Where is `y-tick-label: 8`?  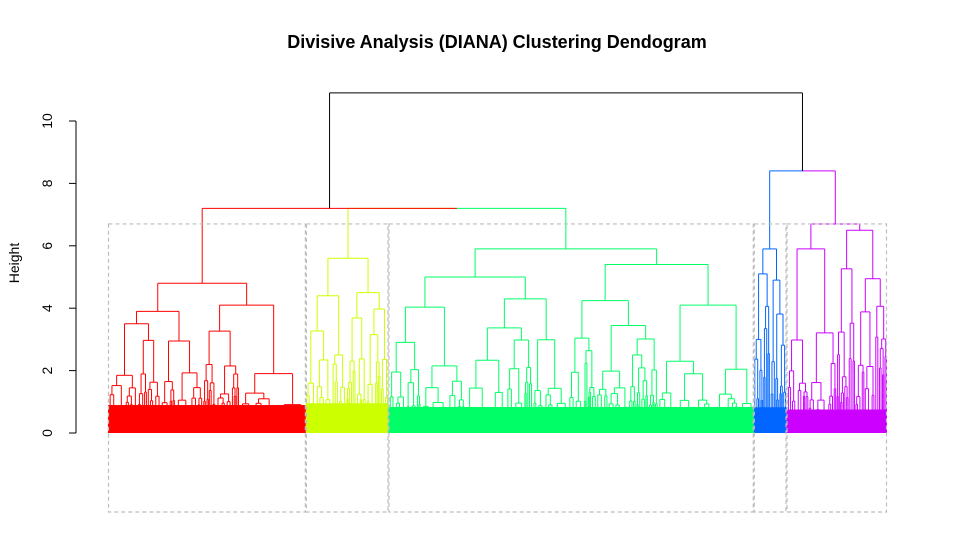 y-tick-label: 8 is located at coordinates (47, 183).